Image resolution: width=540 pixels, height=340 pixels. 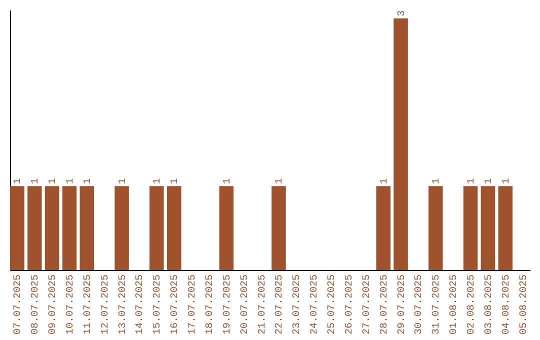 I want to click on x-tick-label: 29.07.2025, so click(x=402, y=304).